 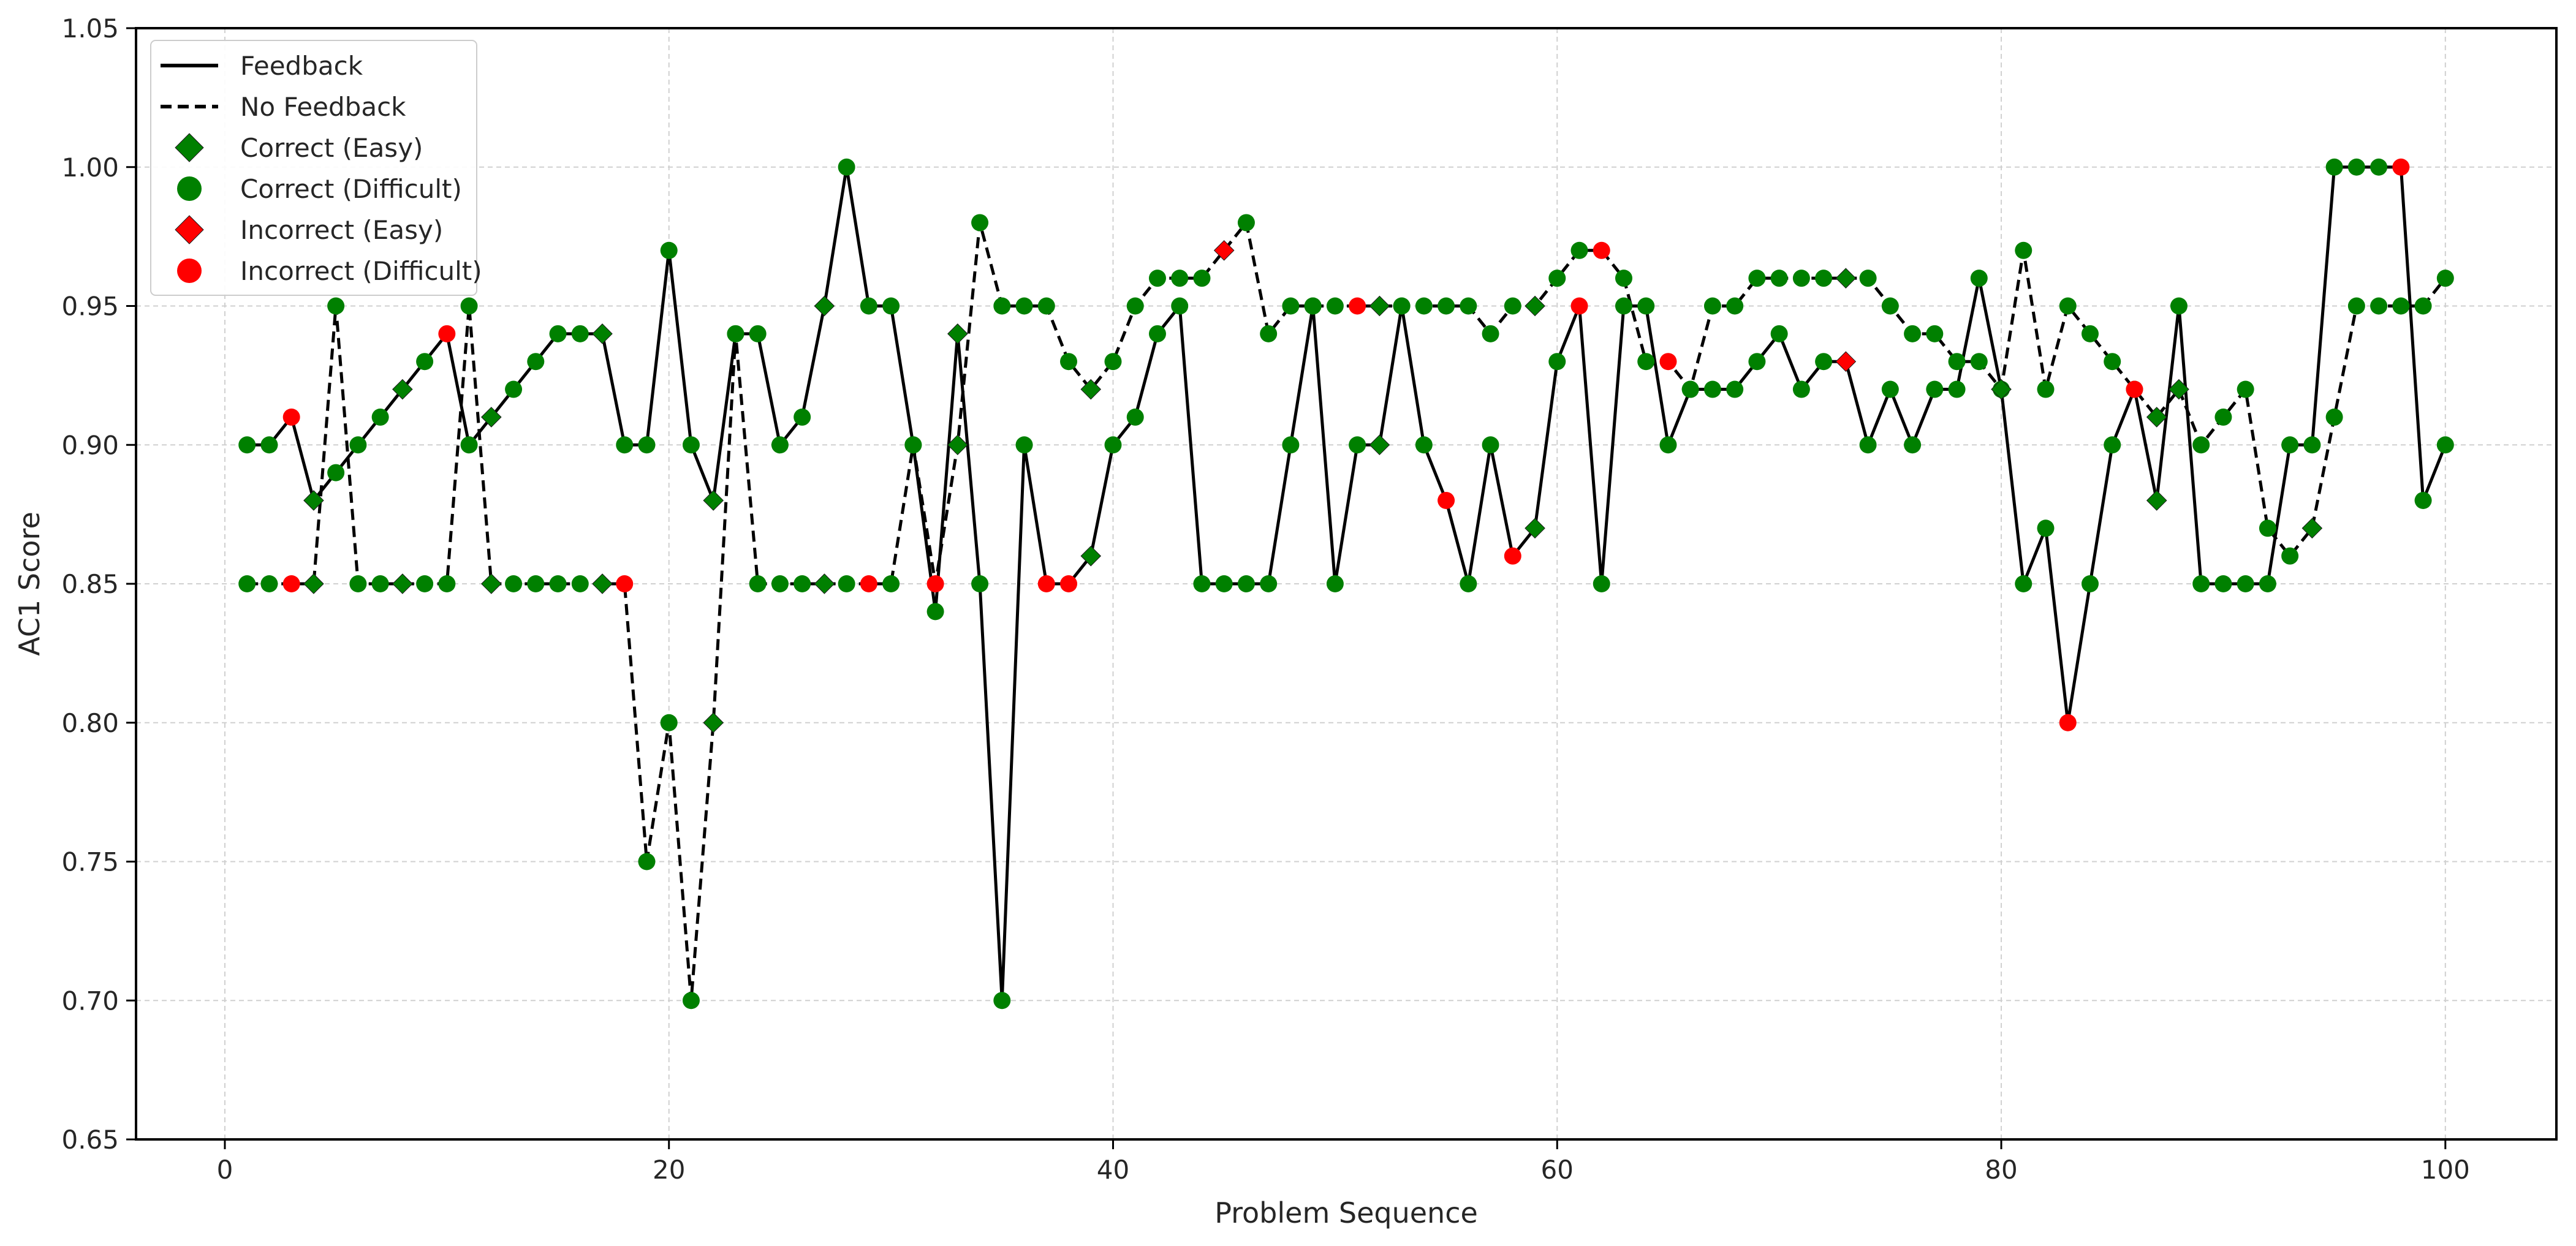 I want to click on legend-label: Feedback, so click(x=301, y=66).